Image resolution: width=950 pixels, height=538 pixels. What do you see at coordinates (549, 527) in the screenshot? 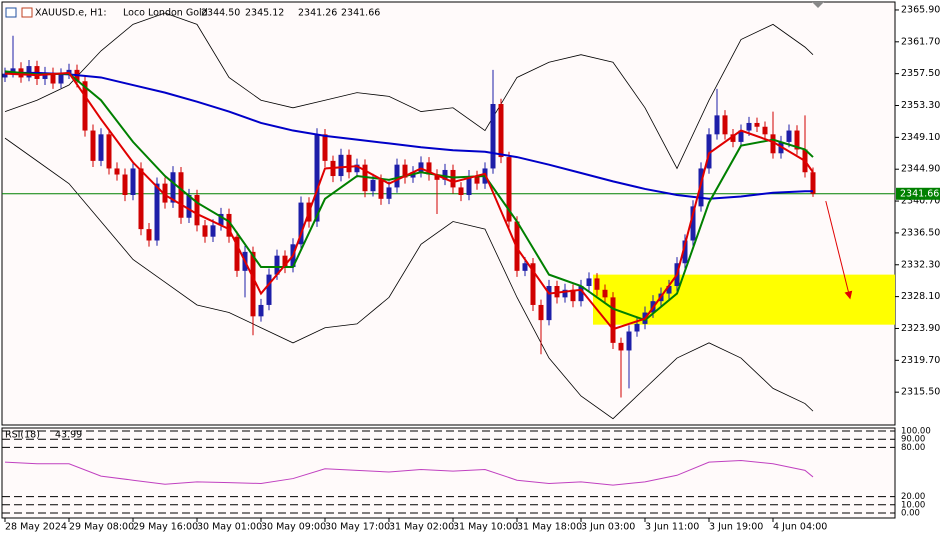
I see `x-tick-label: 31 May 18:00` at bounding box center [549, 527].